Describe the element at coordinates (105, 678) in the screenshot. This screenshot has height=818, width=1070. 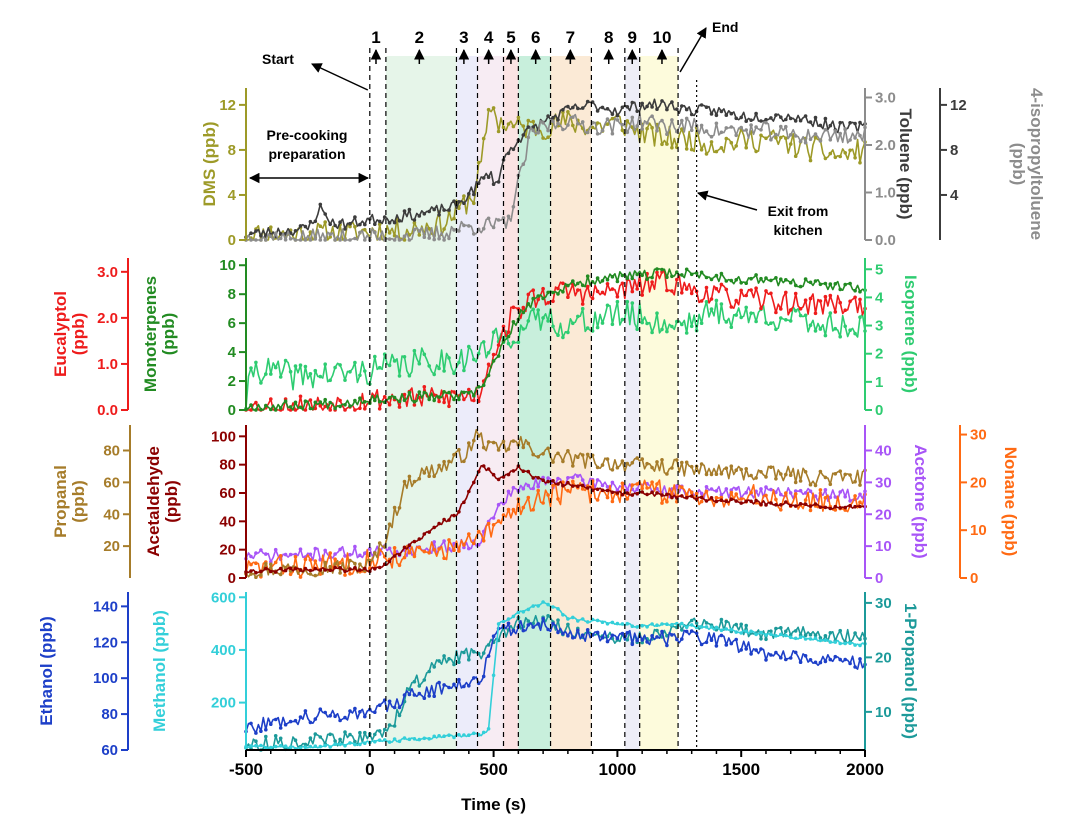
I see `tick-label: 100` at that location.